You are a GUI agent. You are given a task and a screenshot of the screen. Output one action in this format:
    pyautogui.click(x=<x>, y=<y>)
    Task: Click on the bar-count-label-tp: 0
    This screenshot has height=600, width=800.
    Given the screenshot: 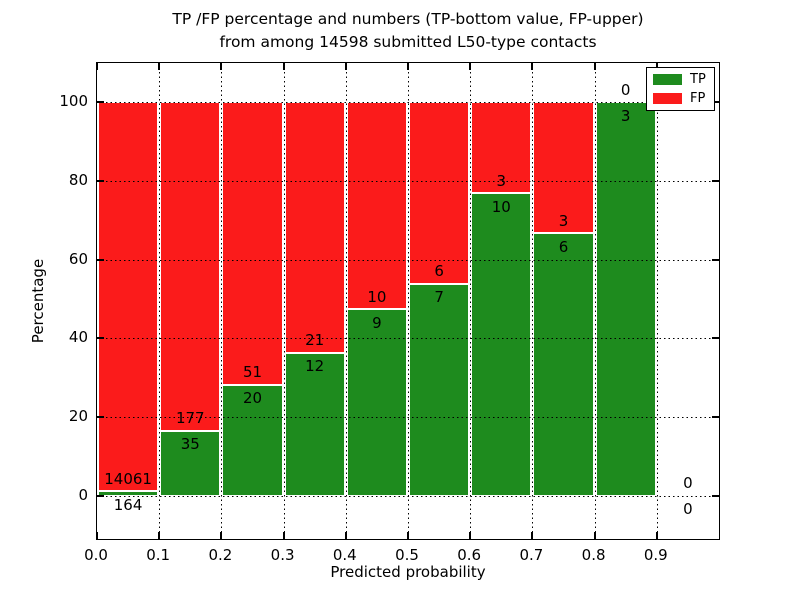 What is the action you would take?
    pyautogui.click(x=688, y=509)
    